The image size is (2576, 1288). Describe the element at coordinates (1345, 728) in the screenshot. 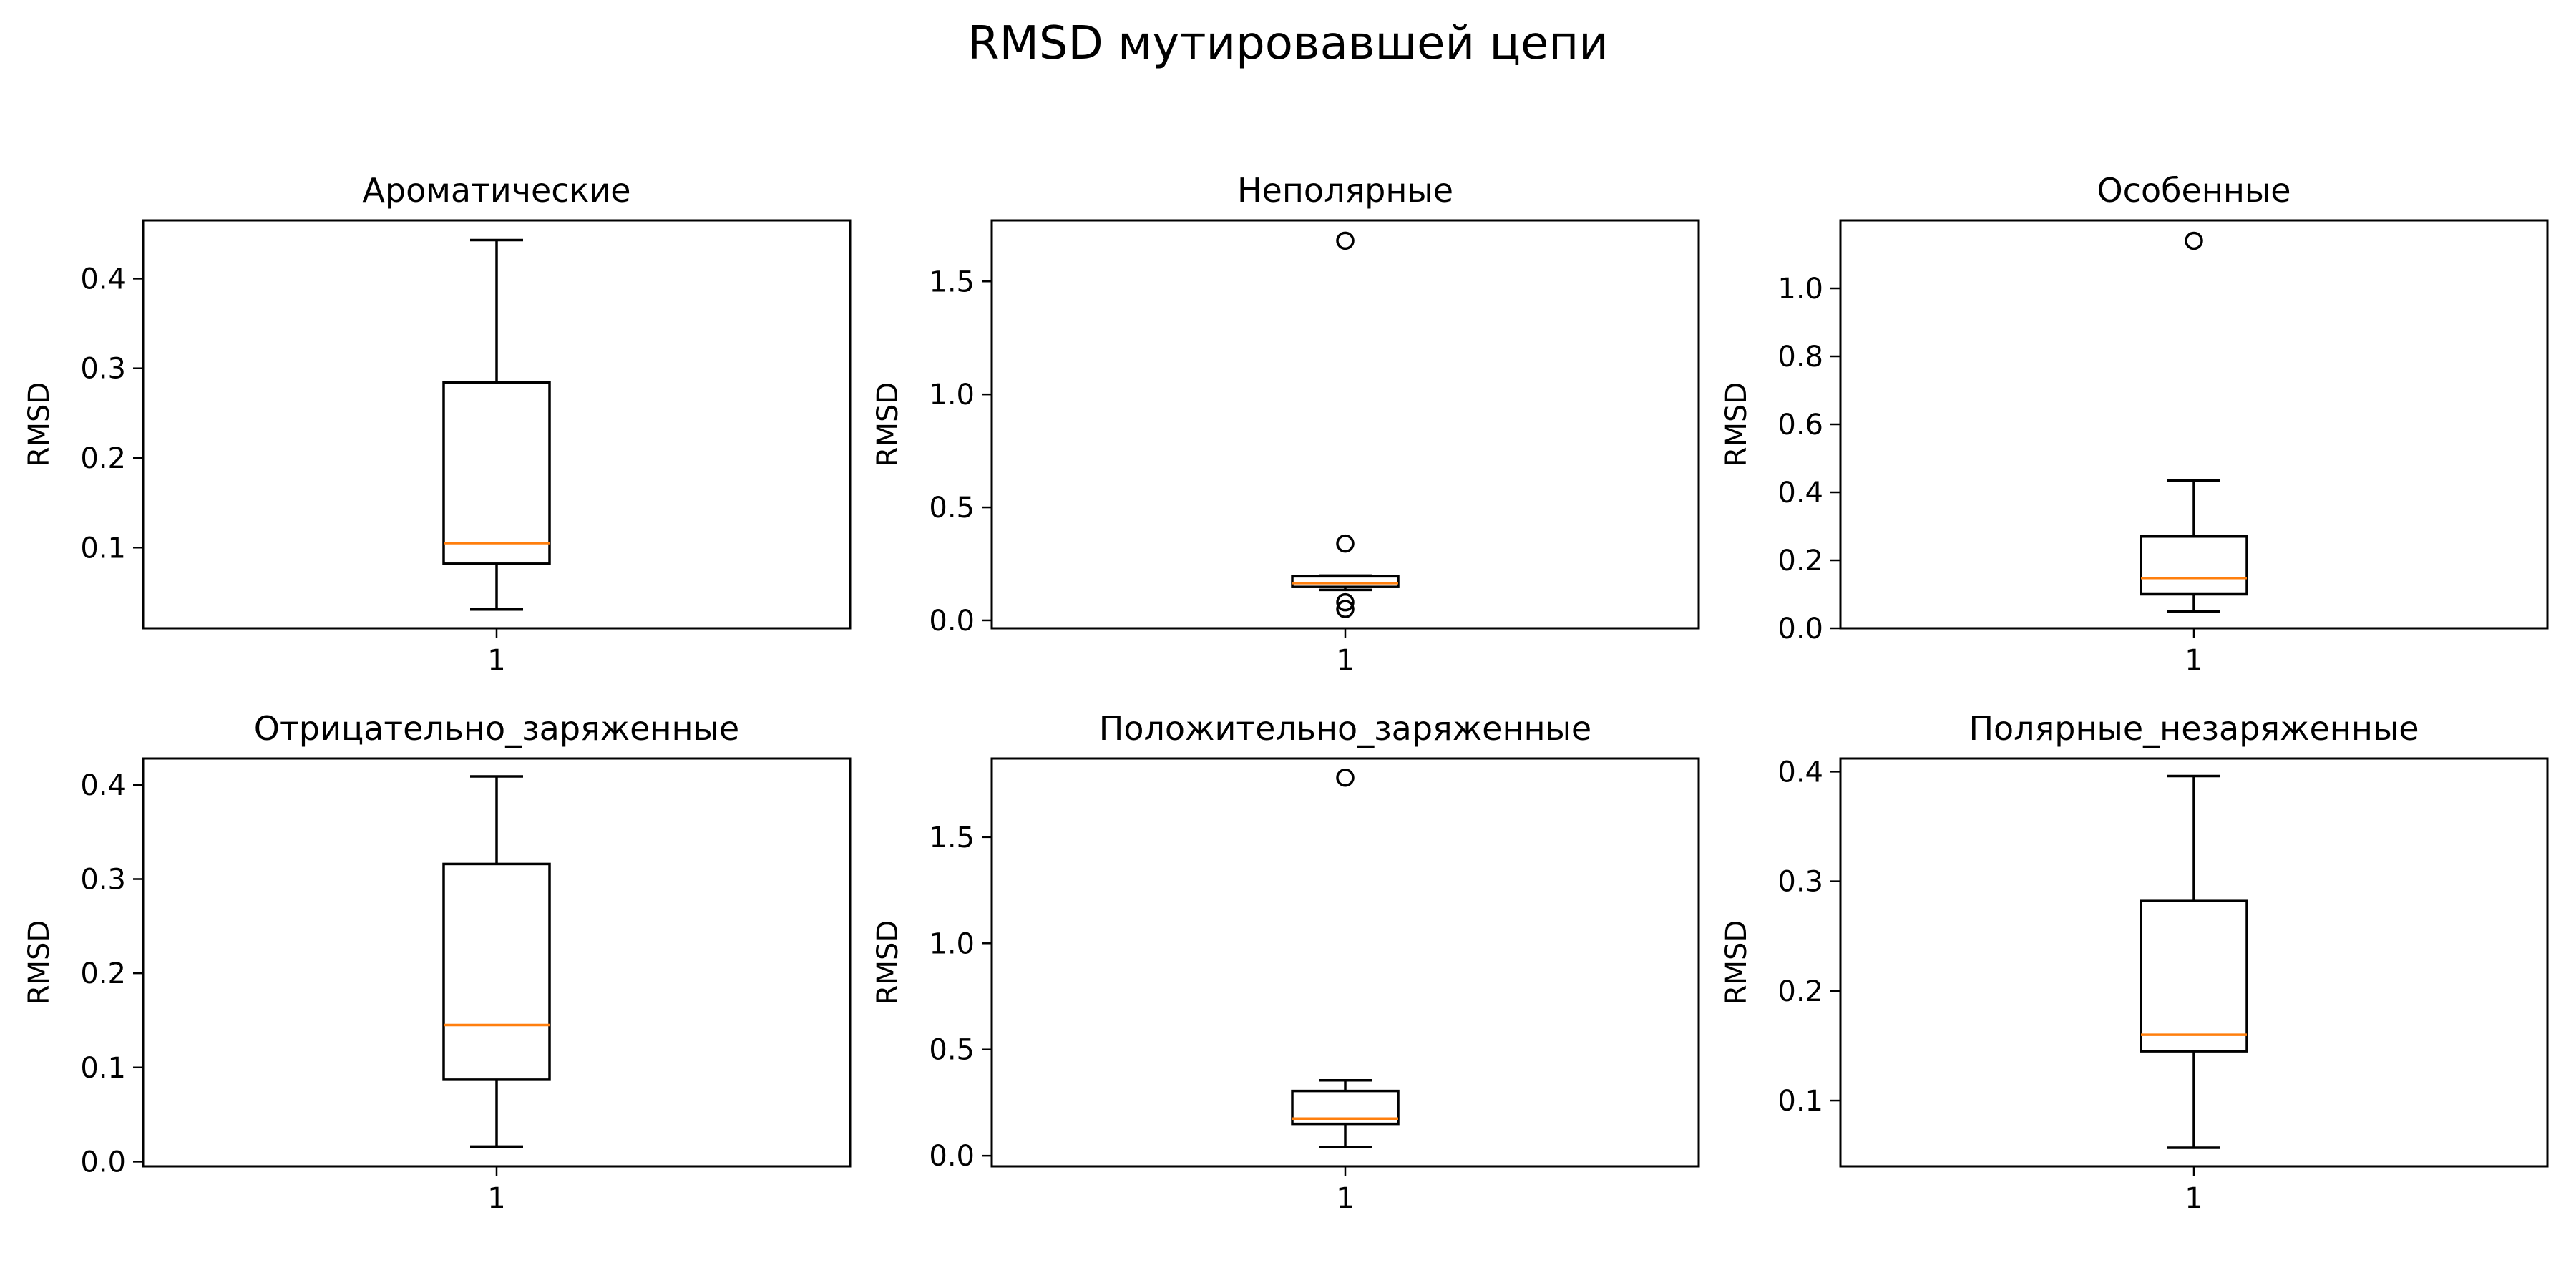

I see `panel-title: Положительно_заряженные` at that location.